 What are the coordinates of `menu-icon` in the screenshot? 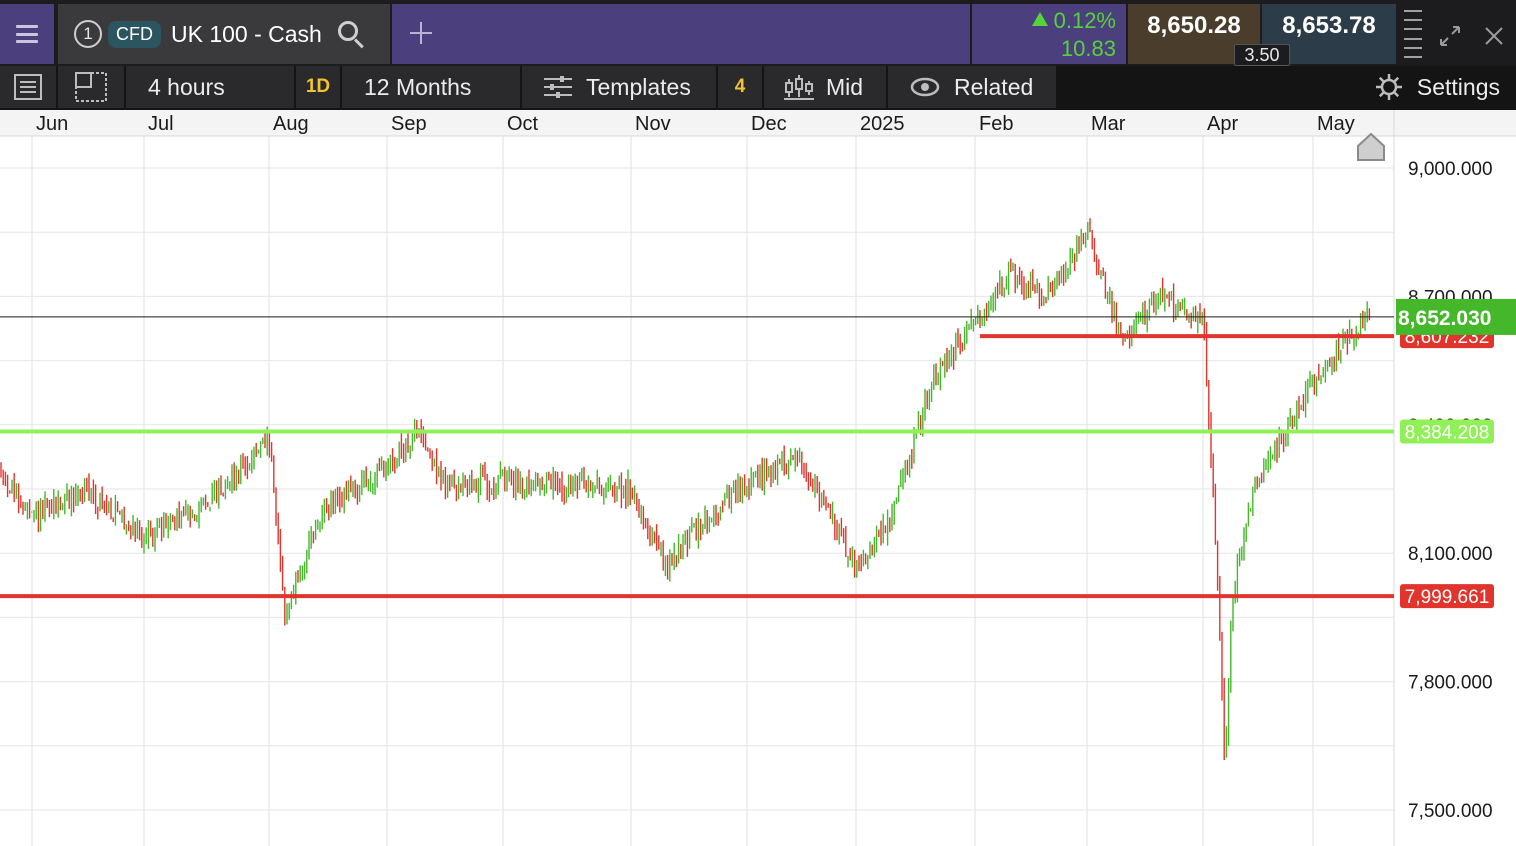 It's located at (27, 34).